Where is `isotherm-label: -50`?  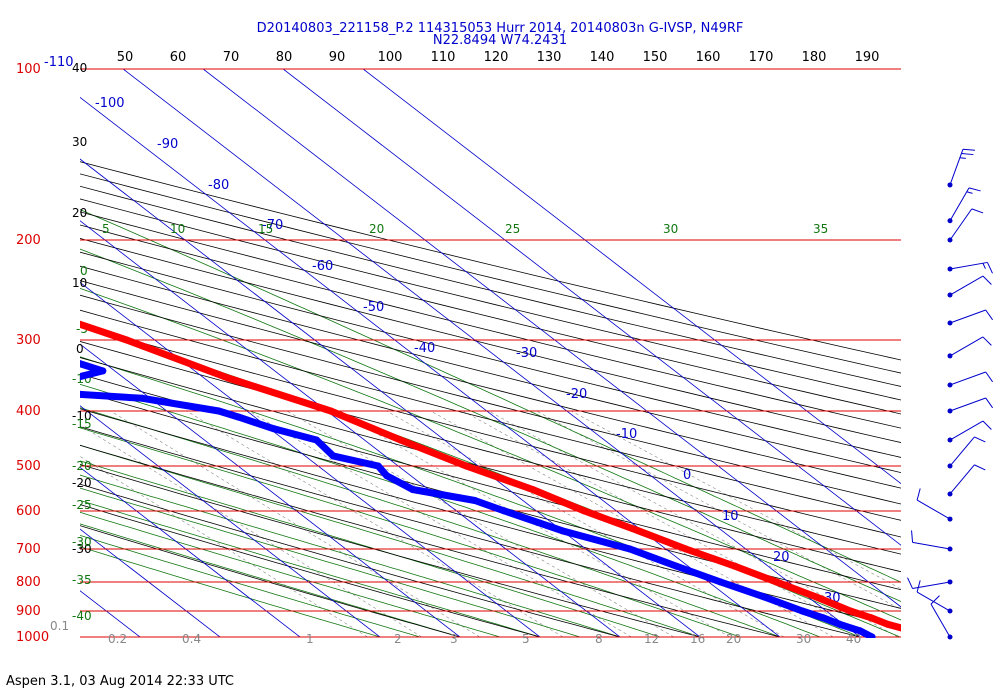 isotherm-label: -50 is located at coordinates (373, 307).